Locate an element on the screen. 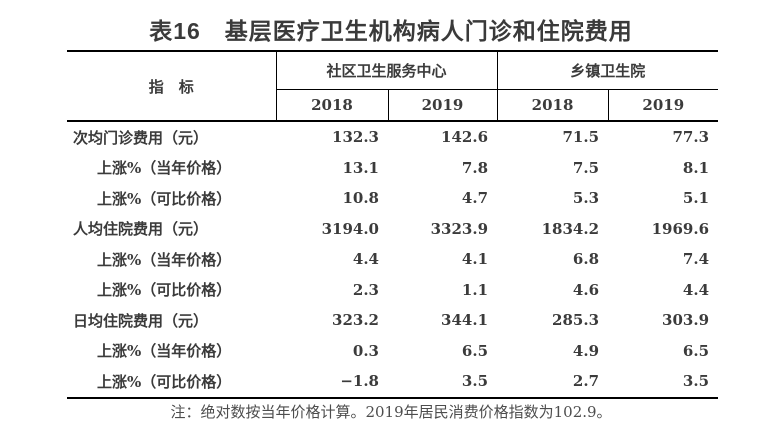 The height and width of the screenshot is (443, 782). table-row: 上涨%（可比价格） −1.8 3.5 2.7 3.5 is located at coordinates (392, 382).